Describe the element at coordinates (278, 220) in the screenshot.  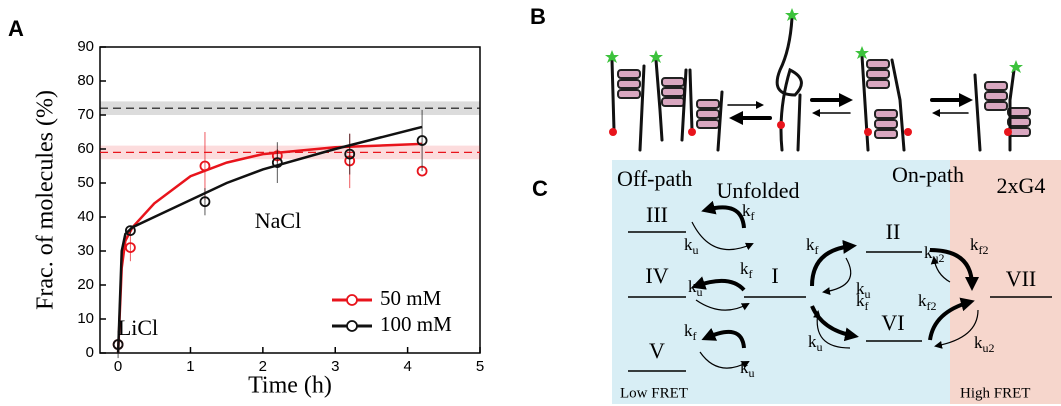
I see `annotation: NaCl` at that location.